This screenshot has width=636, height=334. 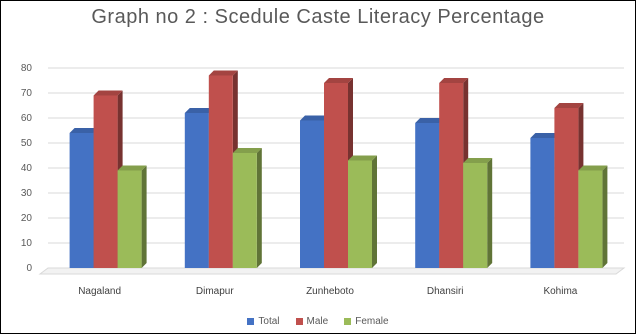 I want to click on legend-label: Female, so click(x=372, y=321).